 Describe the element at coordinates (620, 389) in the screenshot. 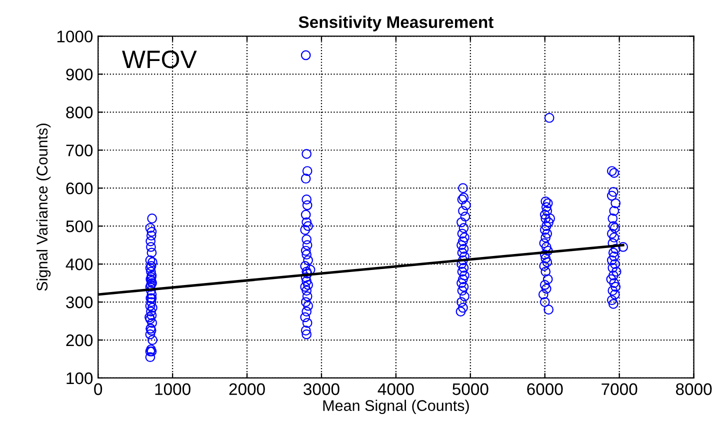

I see `x-tick-label: 7000` at that location.